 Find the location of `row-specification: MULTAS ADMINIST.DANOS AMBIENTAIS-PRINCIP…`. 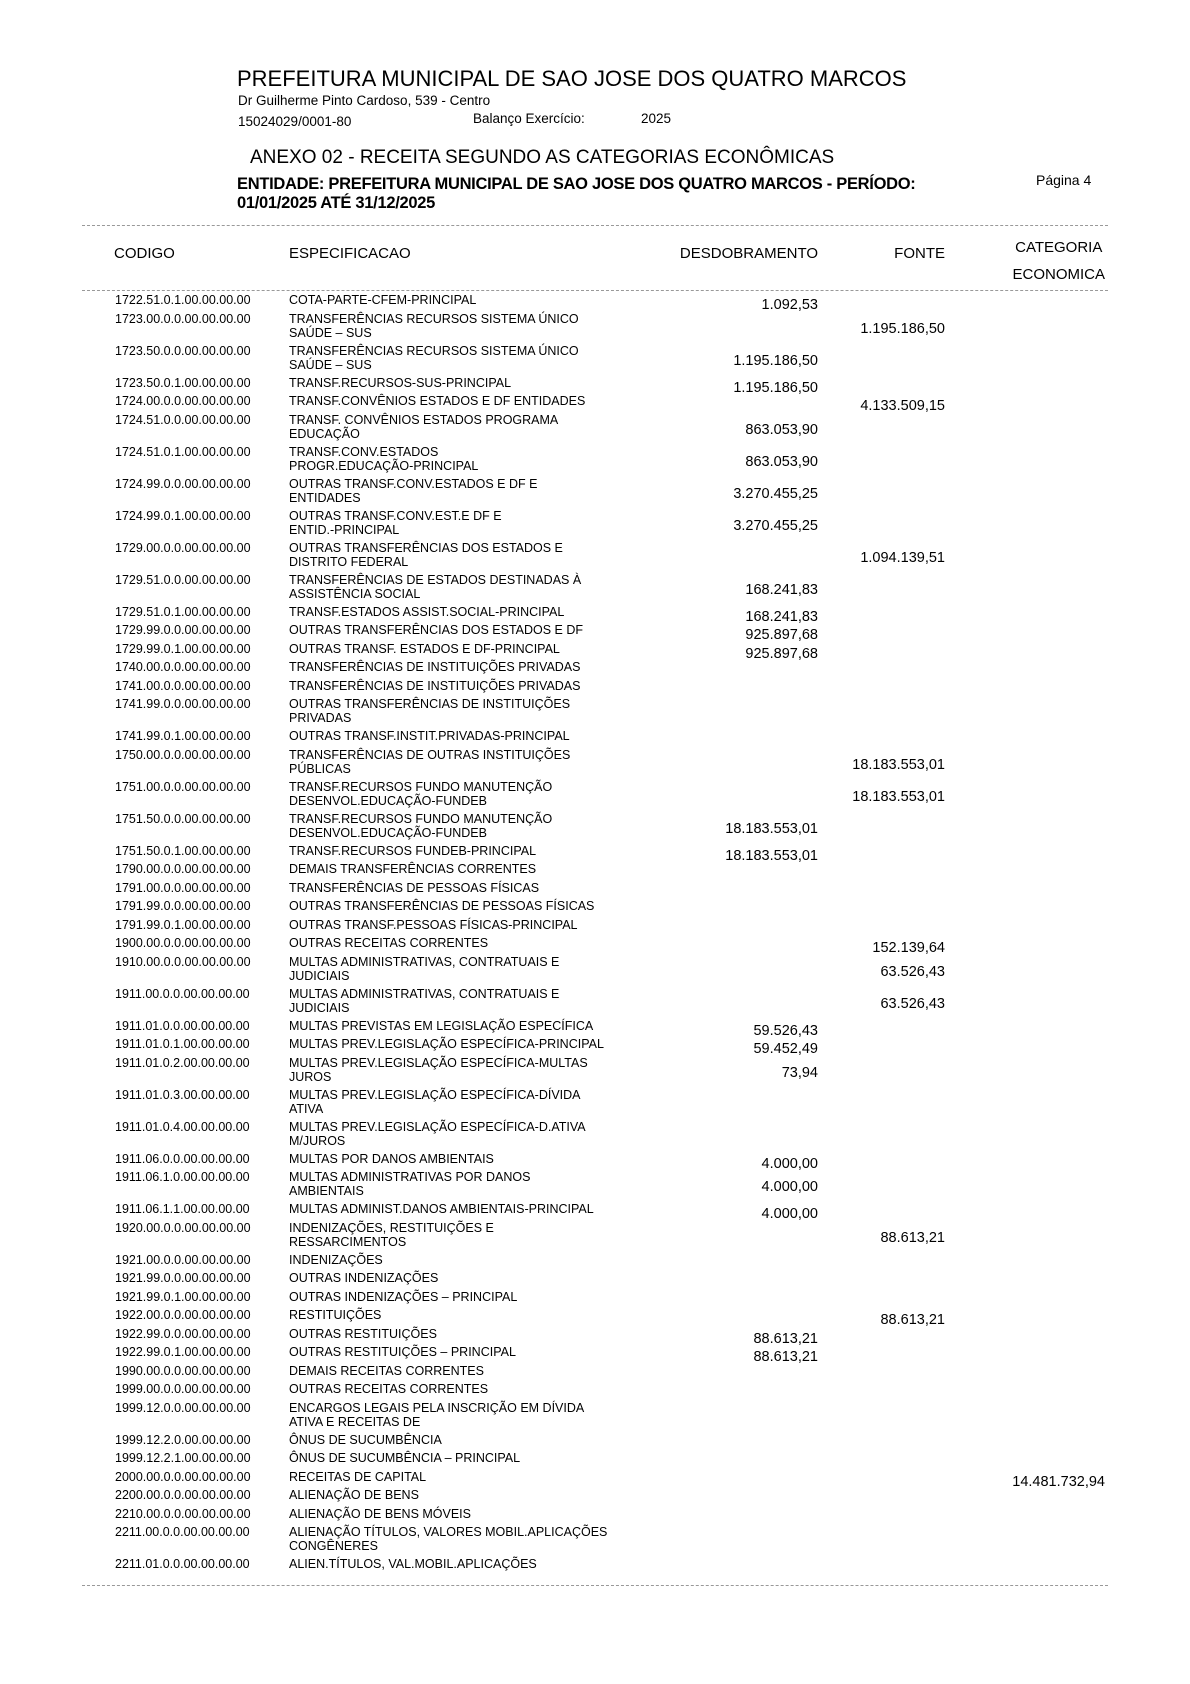

row-specification: MULTAS ADMINIST.DANOS AMBIENTAIS-PRINCIP… is located at coordinates (441, 1209).